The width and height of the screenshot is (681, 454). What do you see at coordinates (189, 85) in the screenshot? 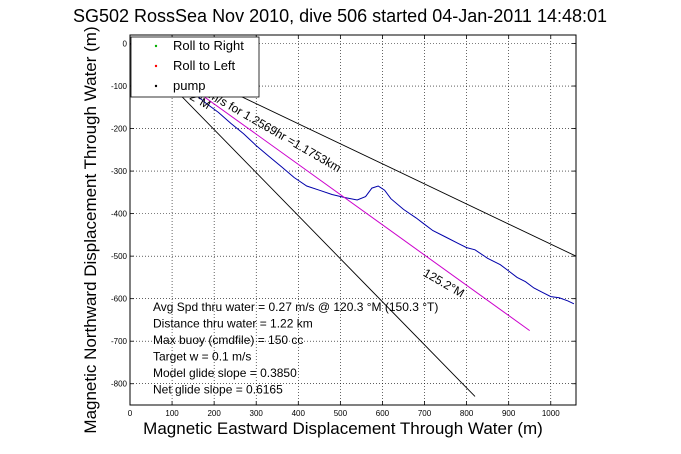
I see `legend-entry: pump` at bounding box center [189, 85].